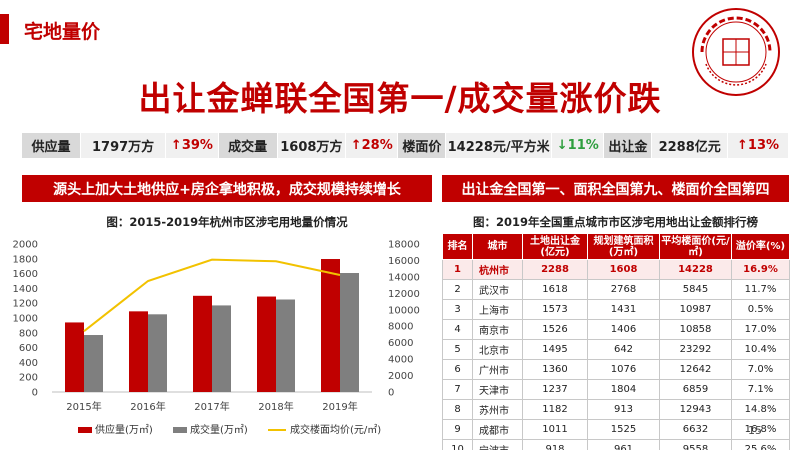  Describe the element at coordinates (123, 145) in the screenshot. I see `stat-supply-value: 1797万方` at that location.